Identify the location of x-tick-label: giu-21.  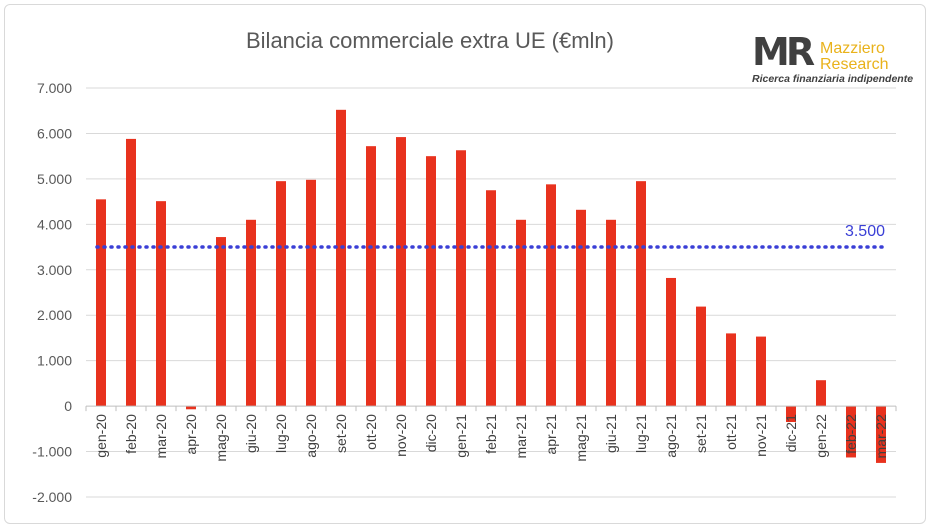
(611, 433).